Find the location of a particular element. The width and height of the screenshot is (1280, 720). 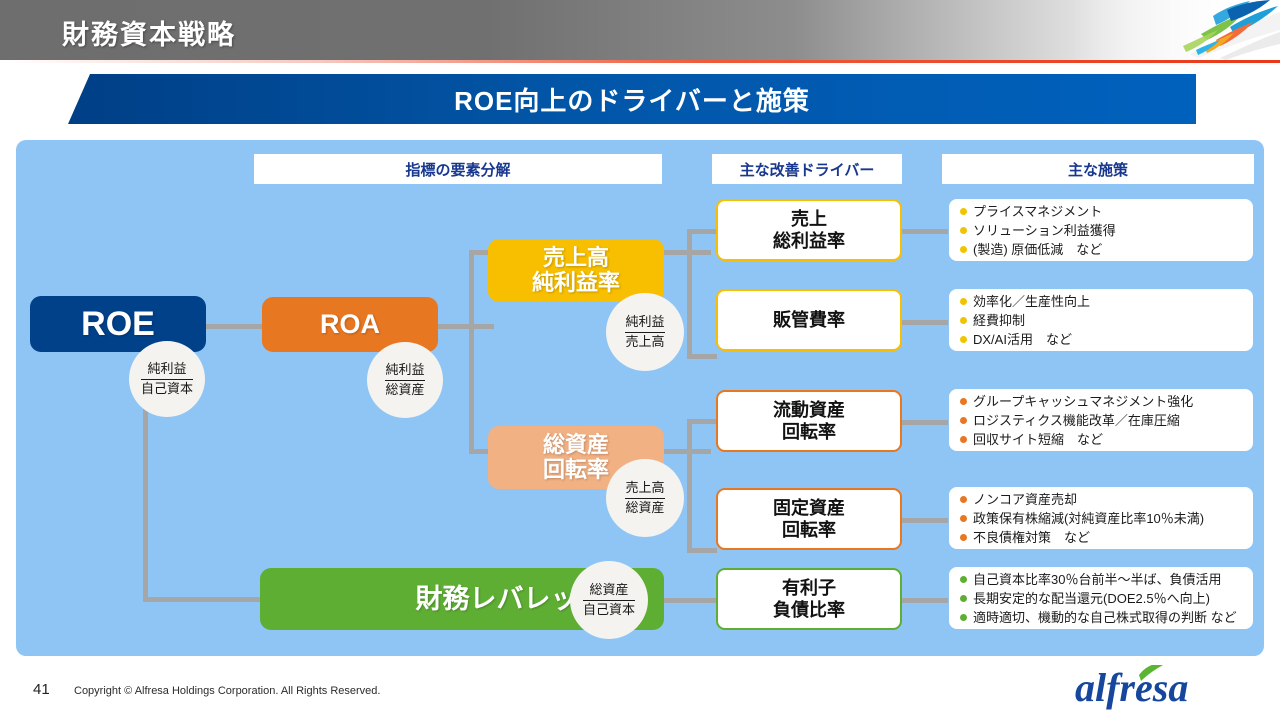

page-number: 41 is located at coordinates (41, 689).